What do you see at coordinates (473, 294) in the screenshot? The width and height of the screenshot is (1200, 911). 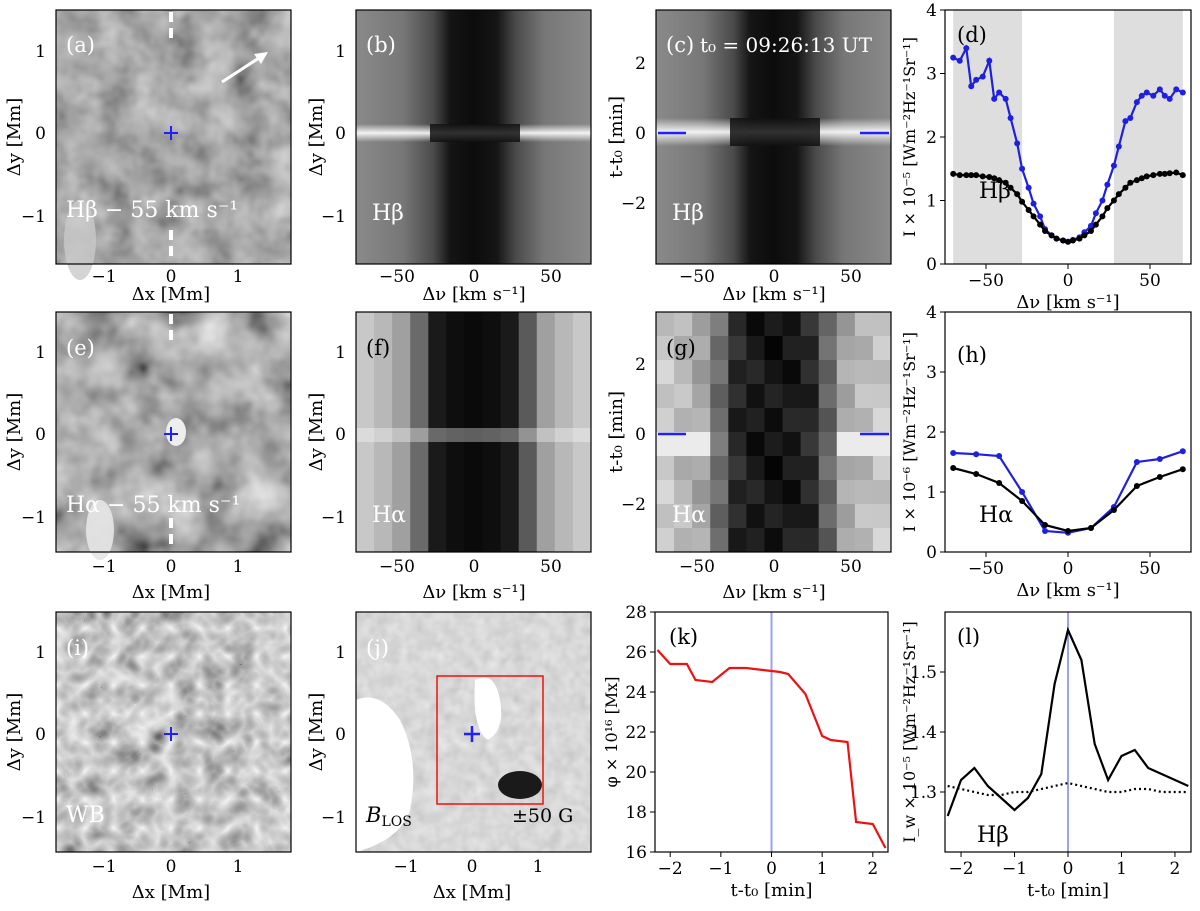 I see `panel-b-xlabel: Δν [km s⁻¹]` at bounding box center [473, 294].